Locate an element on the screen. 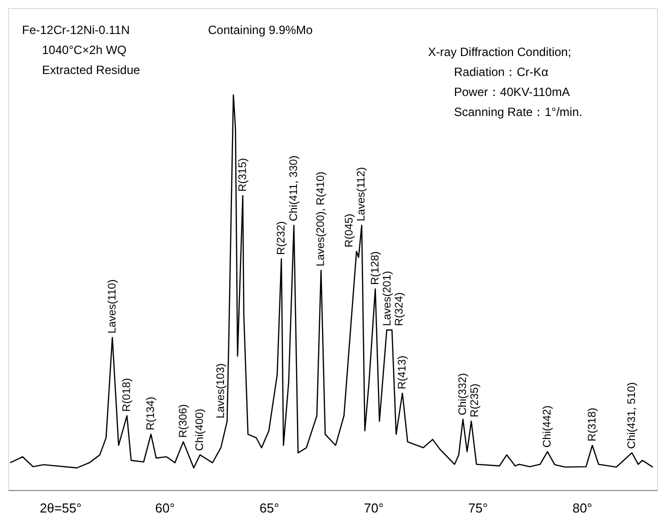 This screenshot has height=526, width=664. annotation: R(324) is located at coordinates (399, 309).